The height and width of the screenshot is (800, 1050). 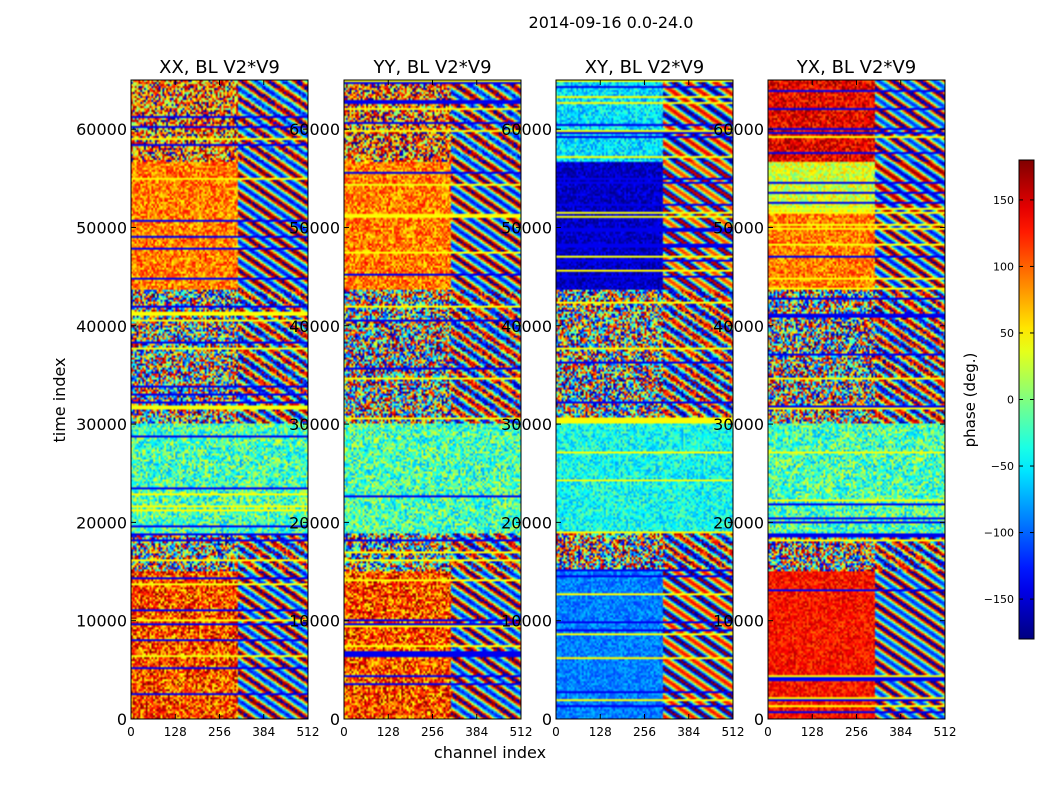 What do you see at coordinates (431, 67) in the screenshot?
I see `panel-title: YY, BL V2*V9` at bounding box center [431, 67].